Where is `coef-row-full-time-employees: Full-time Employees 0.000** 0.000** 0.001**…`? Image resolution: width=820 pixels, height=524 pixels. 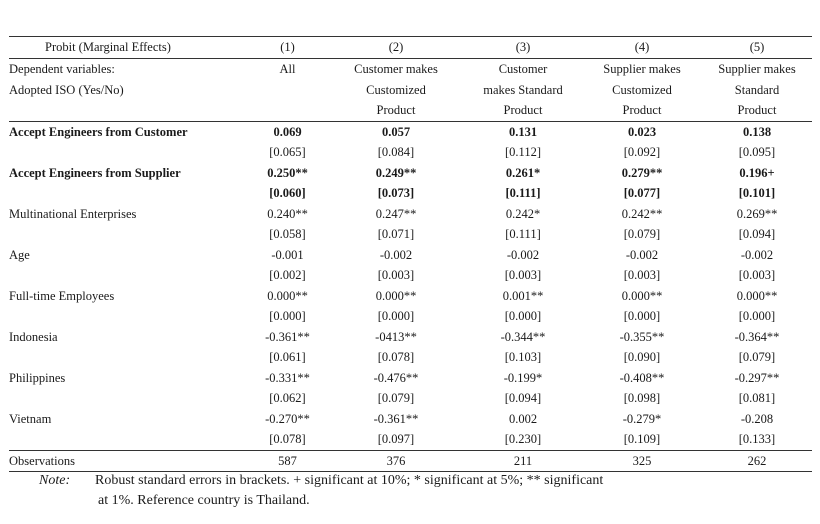
coef-row-full-time-employees: Full-time Employees 0.000** 0.000** 0.001**… is located at coordinates (410, 296).